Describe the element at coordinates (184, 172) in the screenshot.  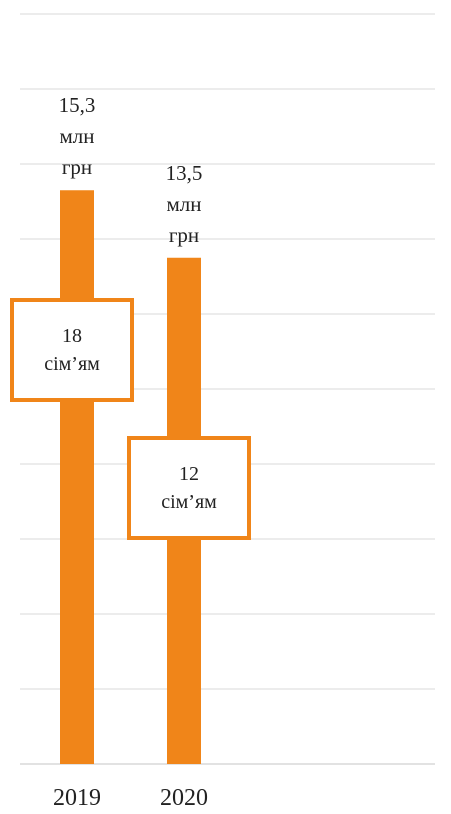
I see `data-label-value: 13,5` at that location.